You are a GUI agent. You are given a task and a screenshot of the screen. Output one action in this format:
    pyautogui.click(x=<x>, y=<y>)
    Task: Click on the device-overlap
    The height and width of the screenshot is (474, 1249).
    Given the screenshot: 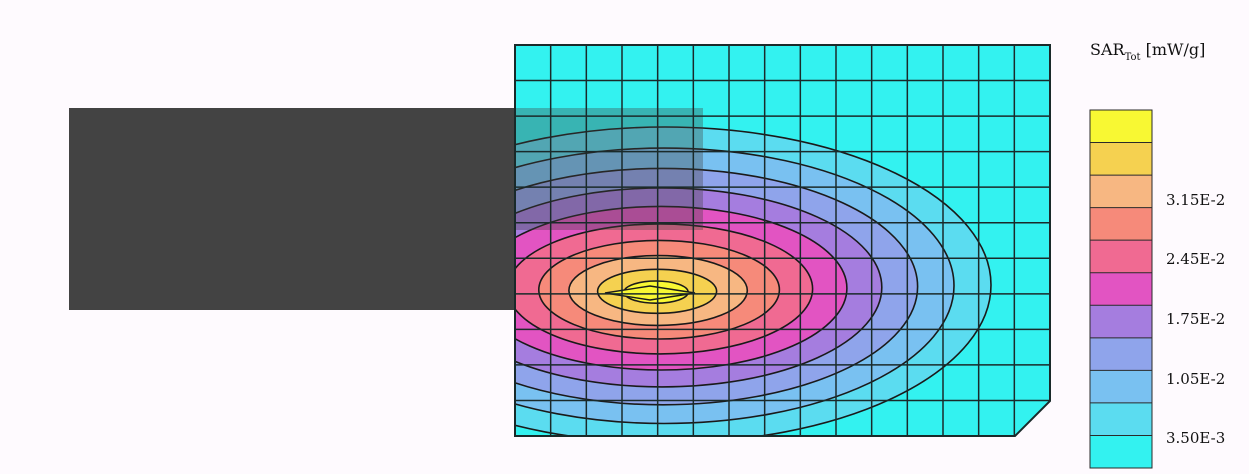 What is the action you would take?
    pyautogui.click(x=609, y=169)
    